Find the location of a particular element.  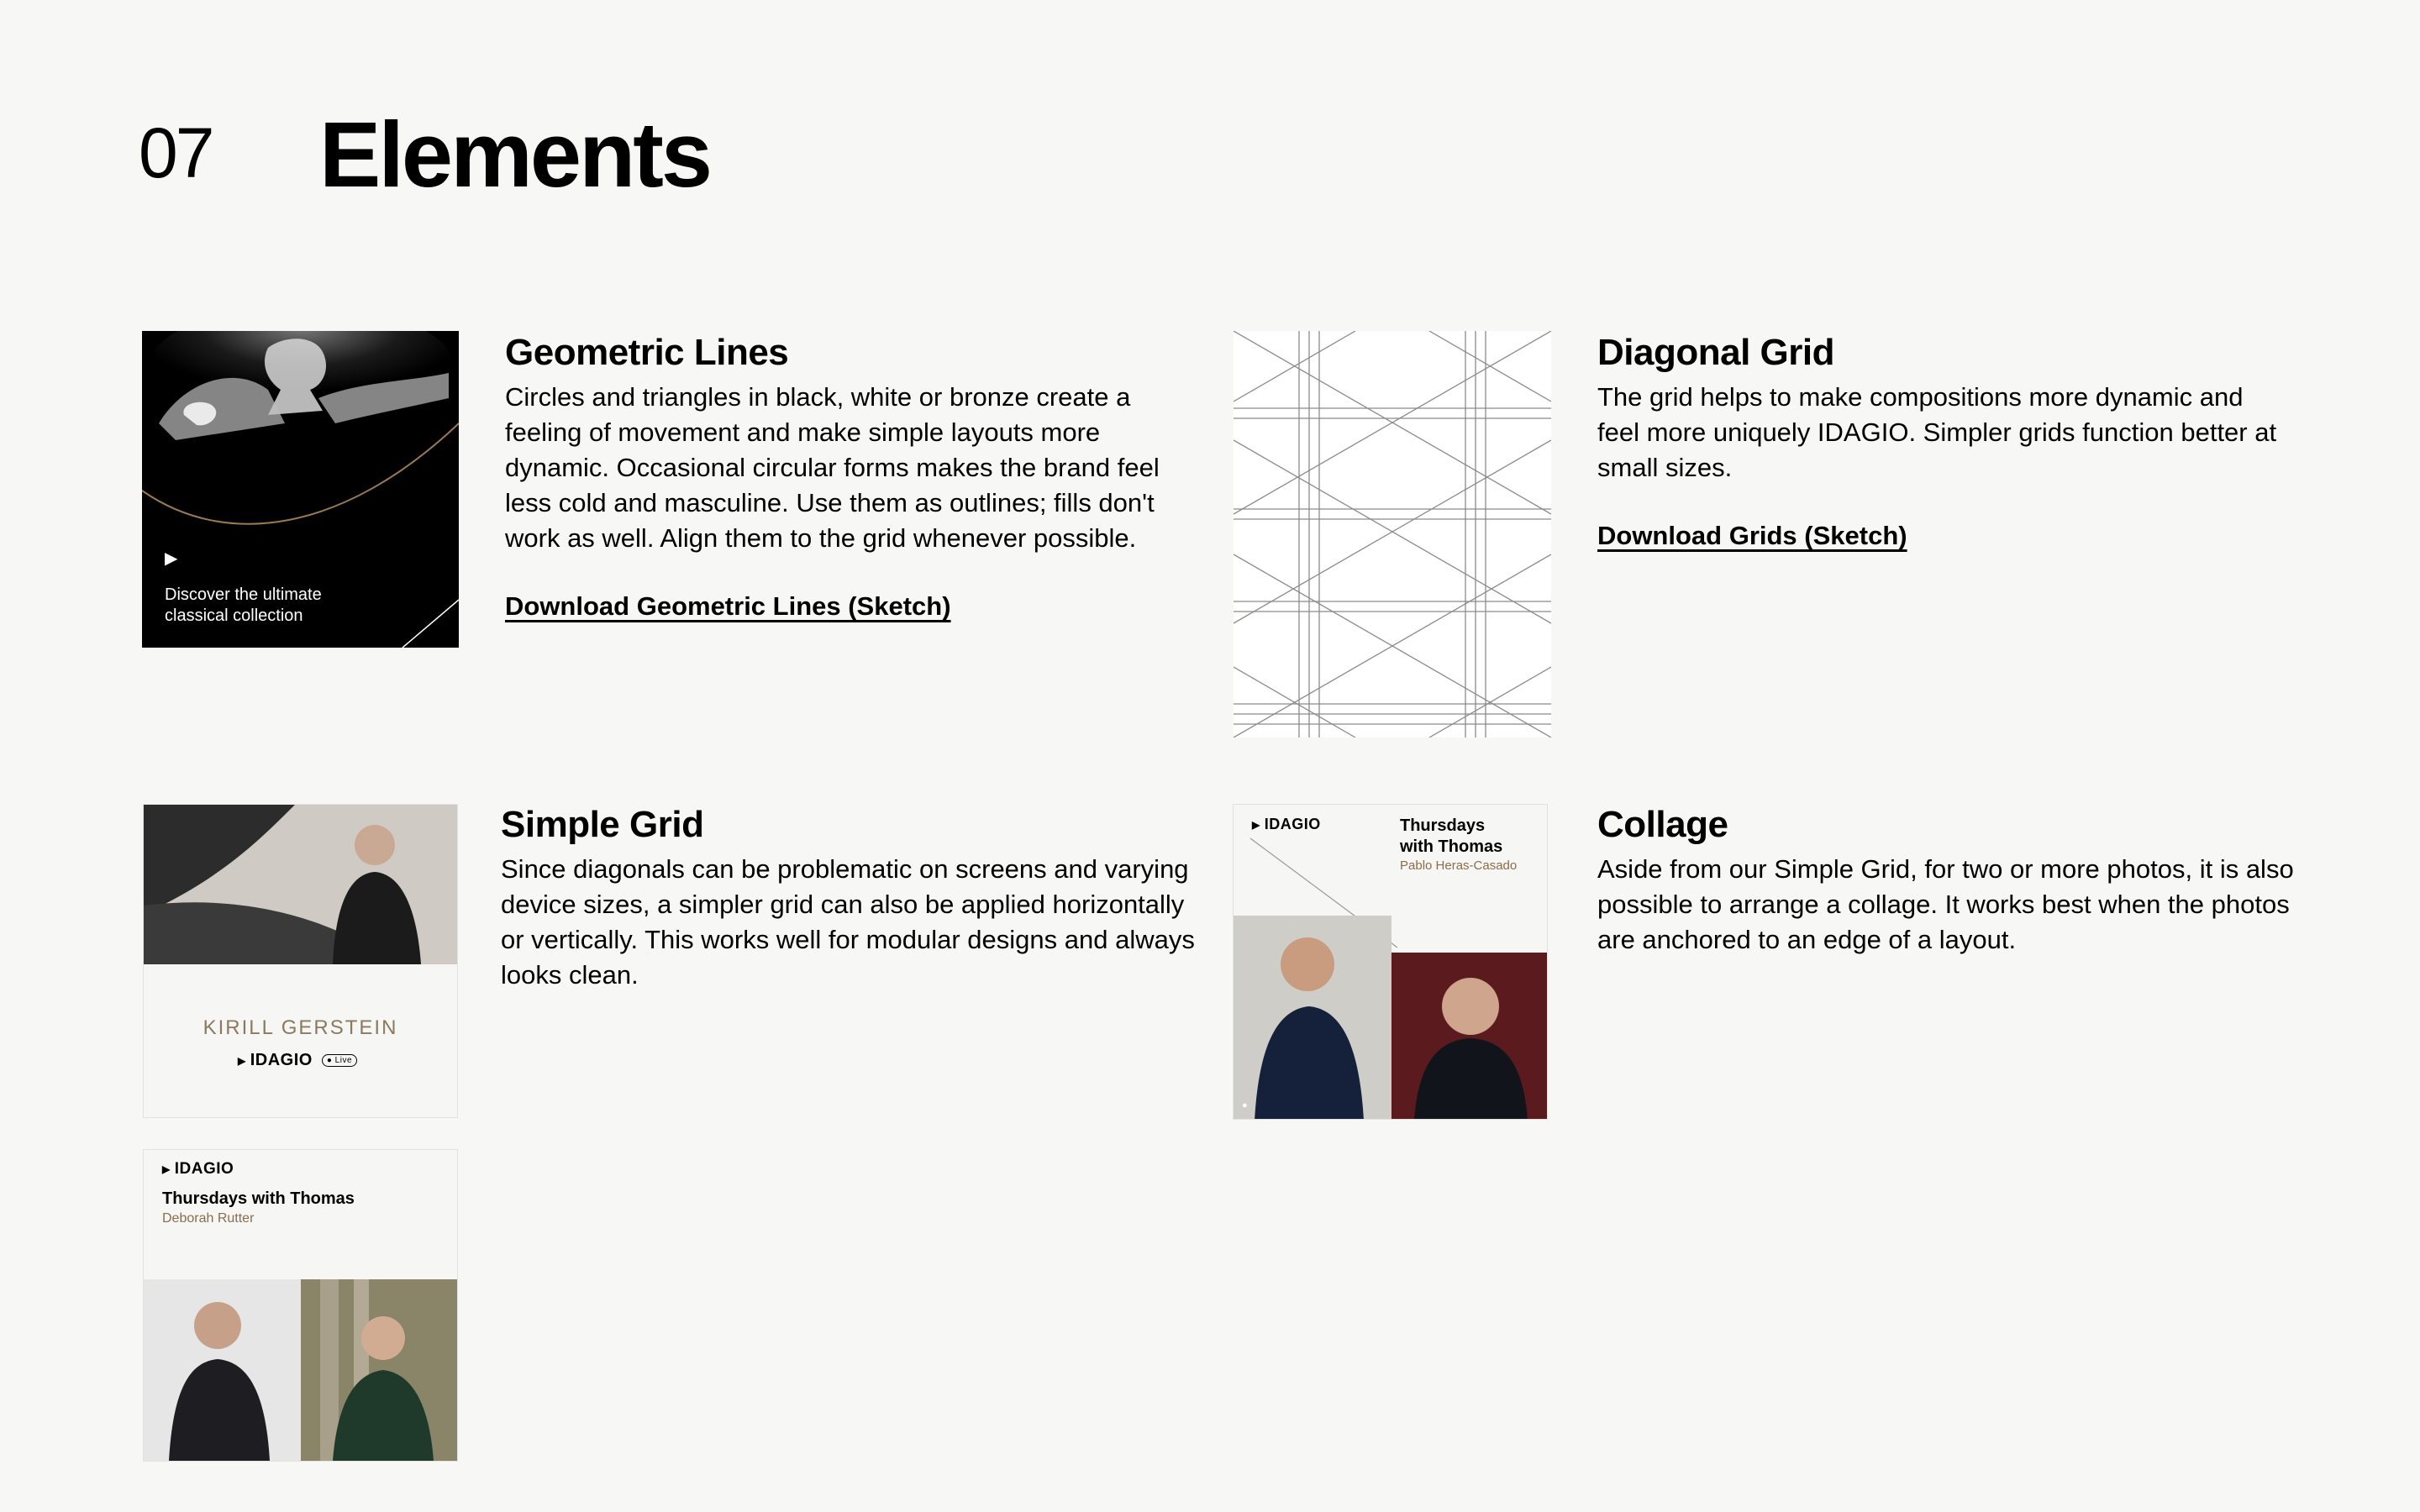

diagonal-grid-tile is located at coordinates (1392, 534).